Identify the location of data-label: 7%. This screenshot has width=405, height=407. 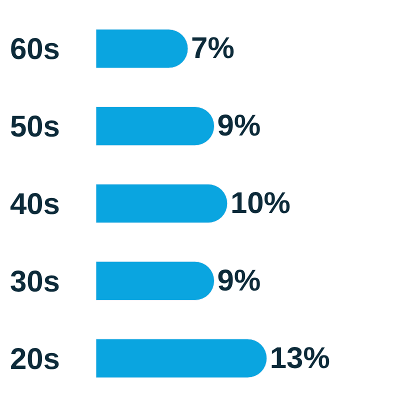
(212, 49).